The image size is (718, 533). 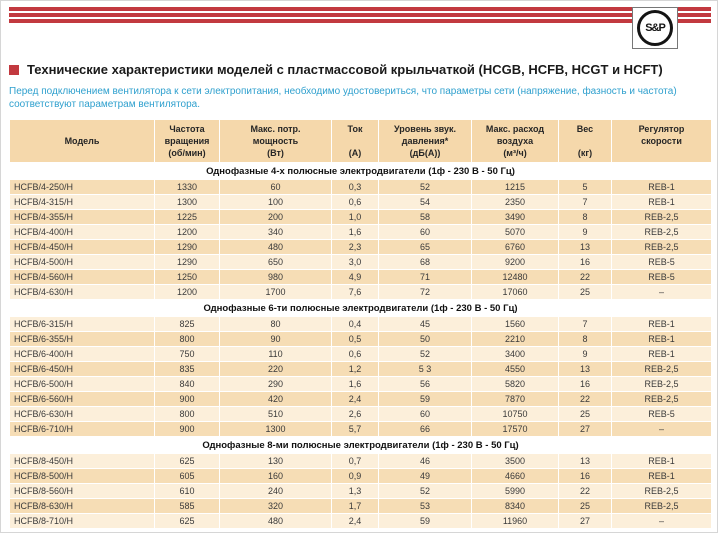 I want to click on value-cell: 2210, so click(x=515, y=339).